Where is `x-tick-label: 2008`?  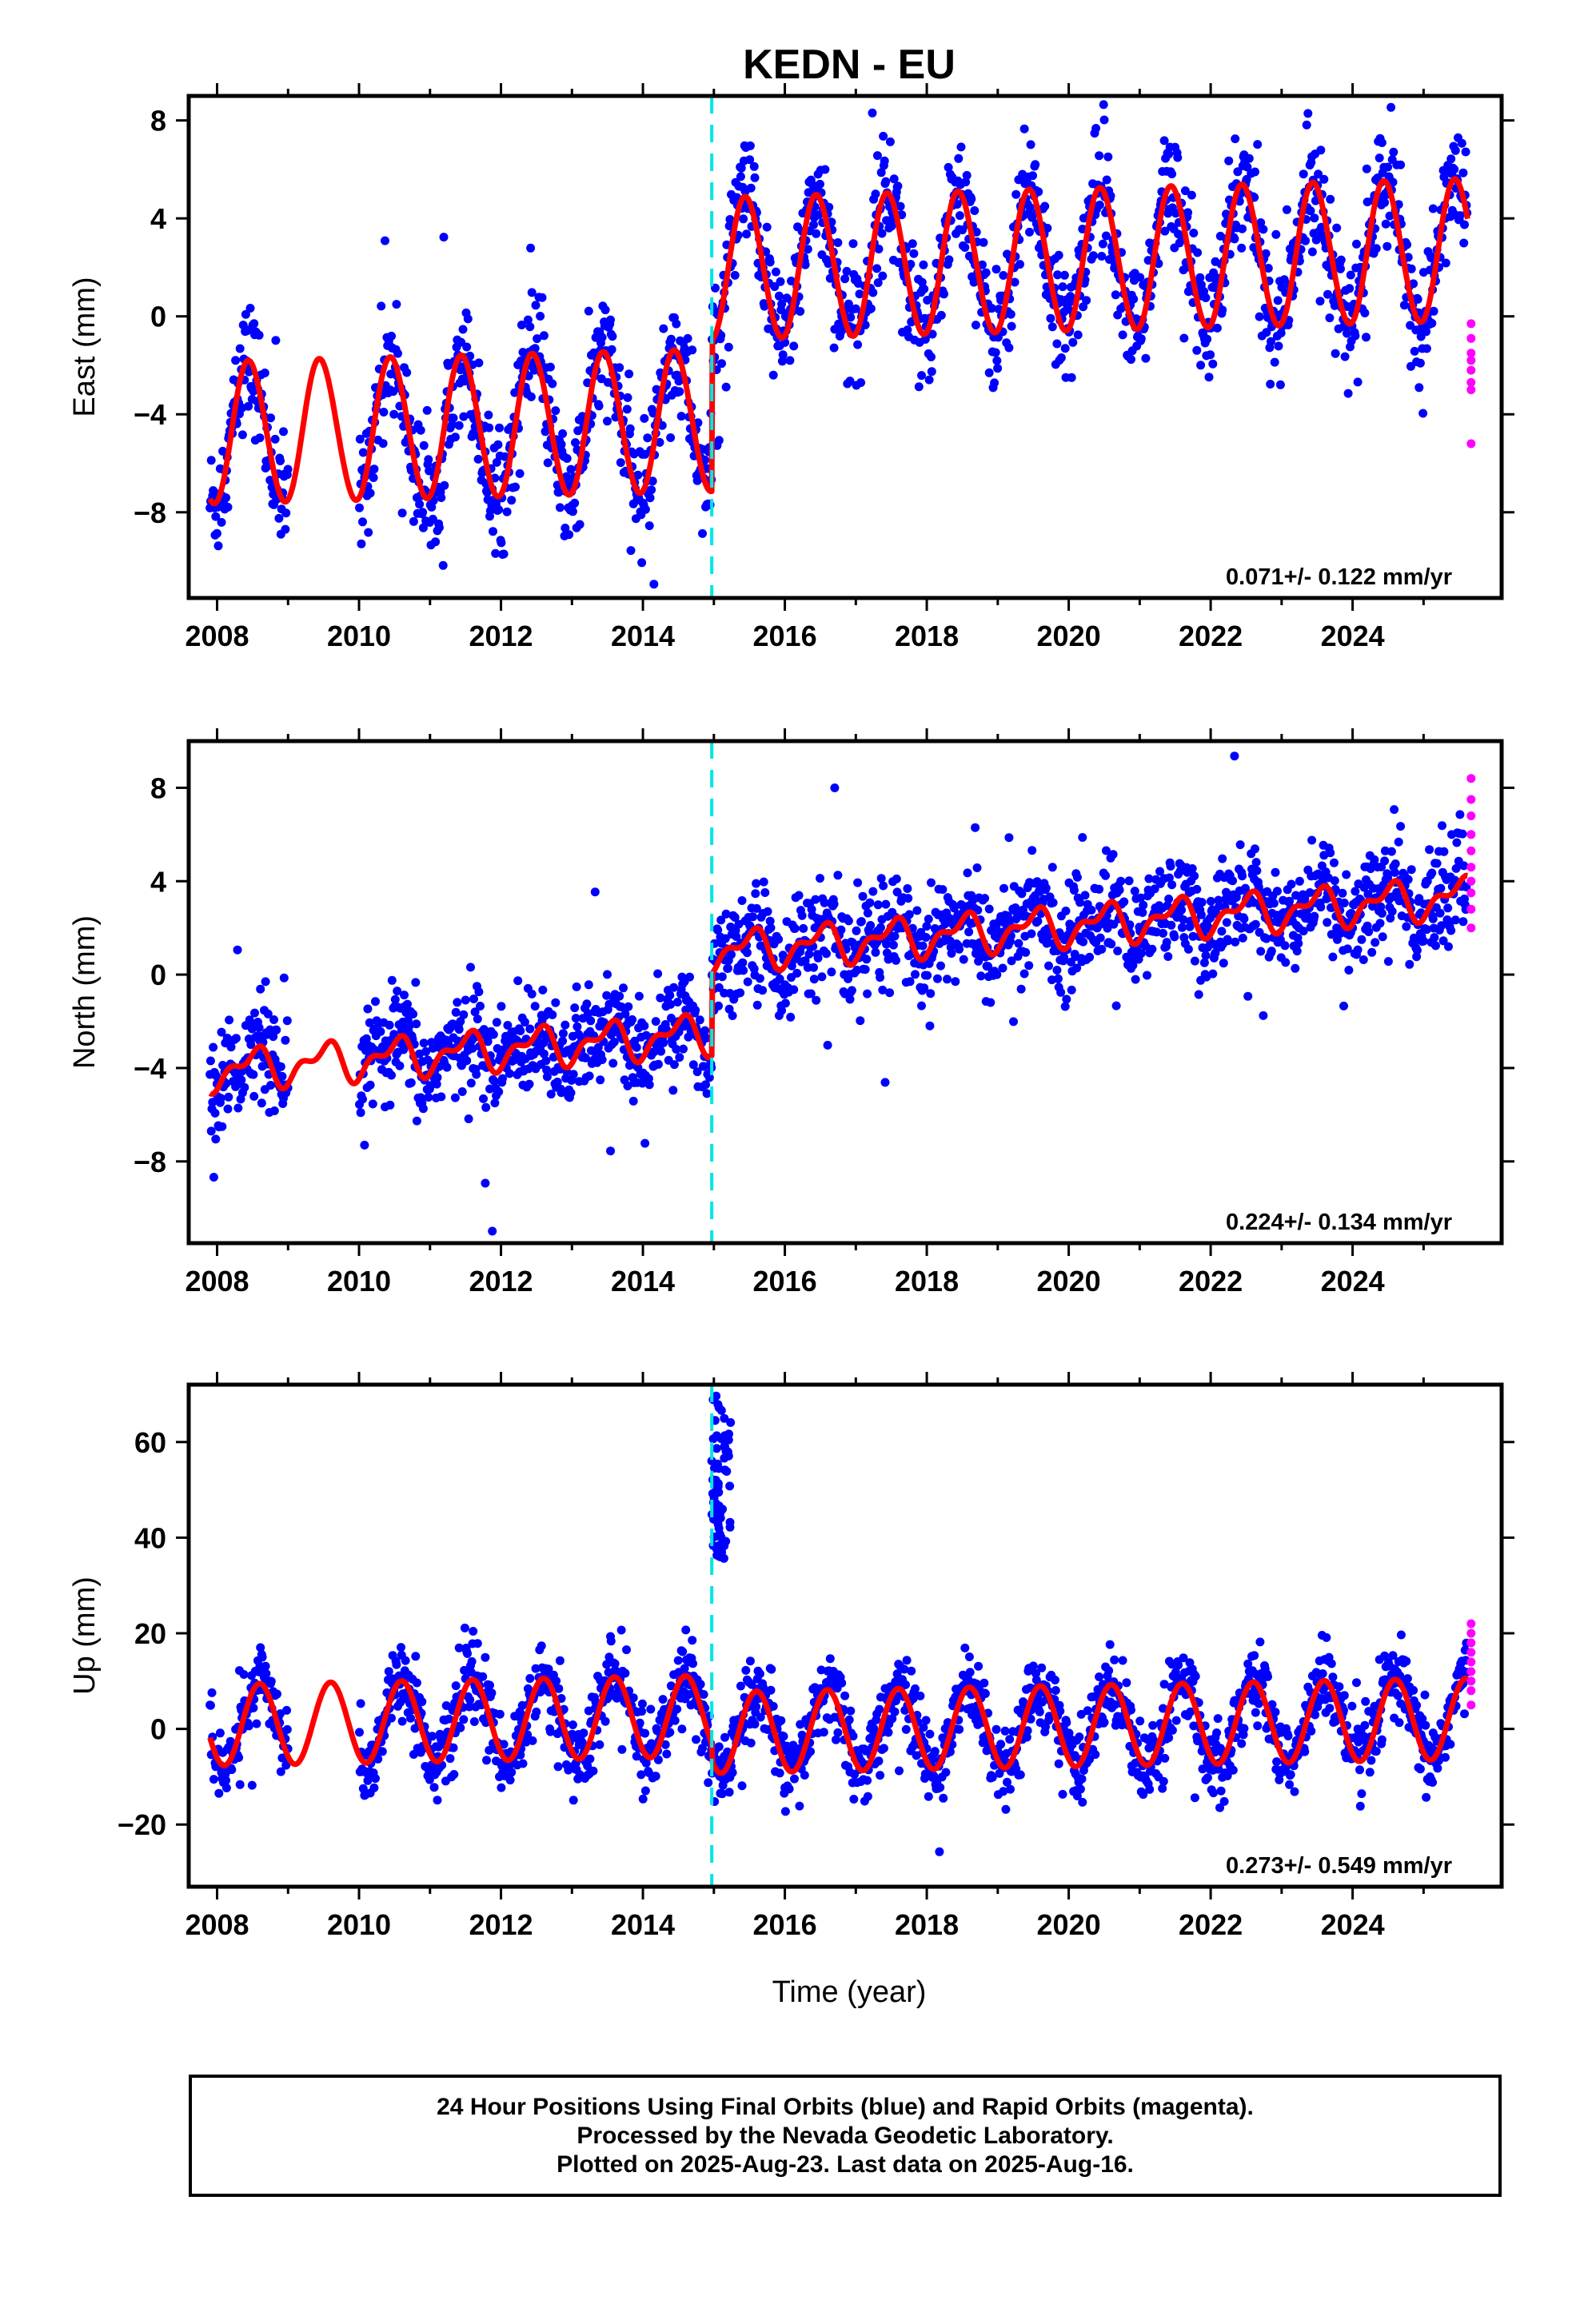 x-tick-label: 2008 is located at coordinates (217, 636).